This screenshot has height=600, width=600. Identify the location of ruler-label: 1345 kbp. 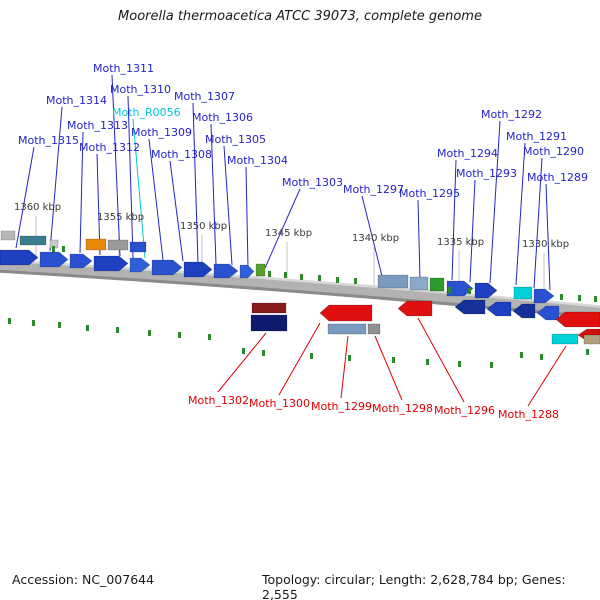
(289, 233).